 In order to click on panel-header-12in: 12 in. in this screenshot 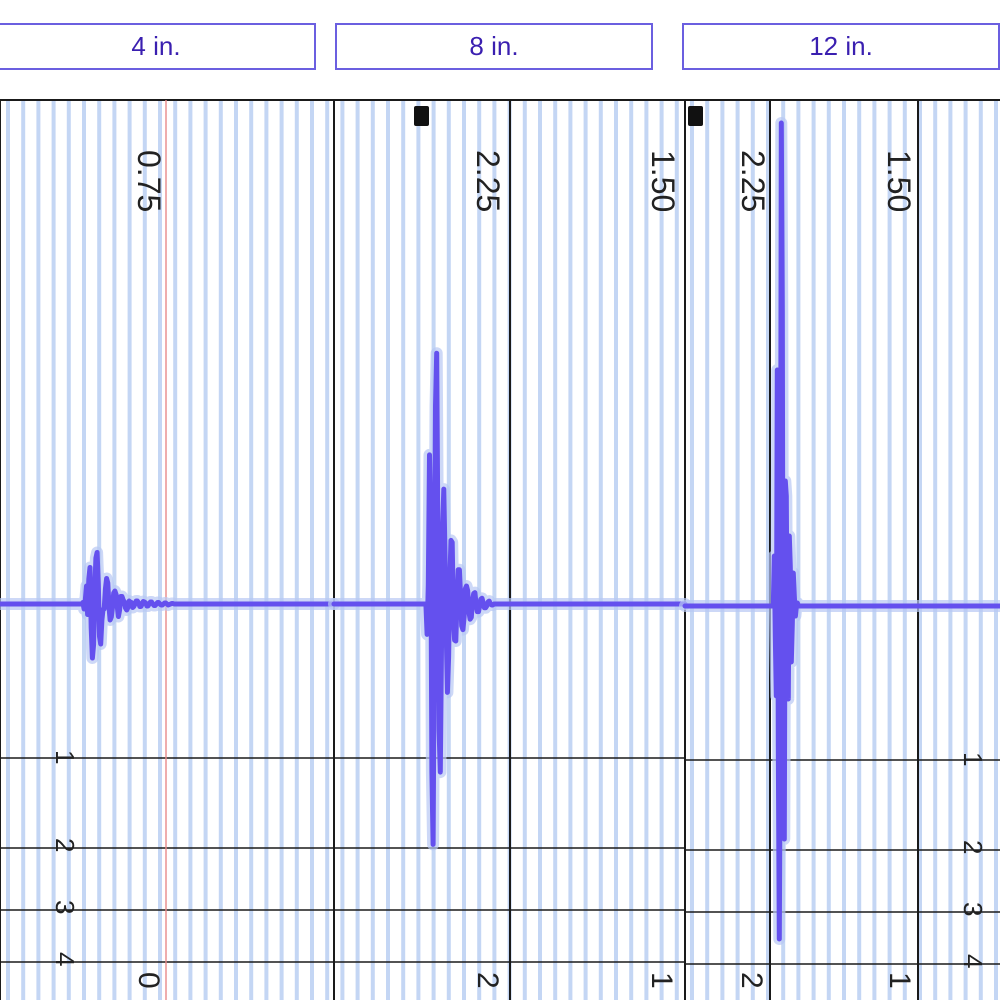, I will do `click(841, 46)`.